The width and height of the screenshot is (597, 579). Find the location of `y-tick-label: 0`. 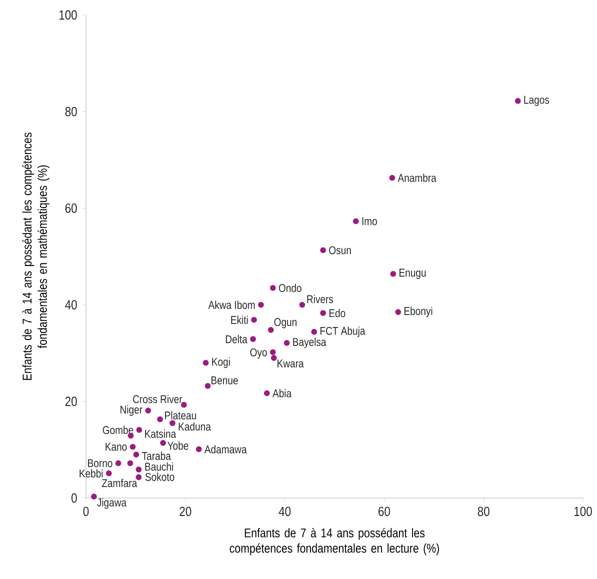

y-tick-label: 0 is located at coordinates (74, 498).